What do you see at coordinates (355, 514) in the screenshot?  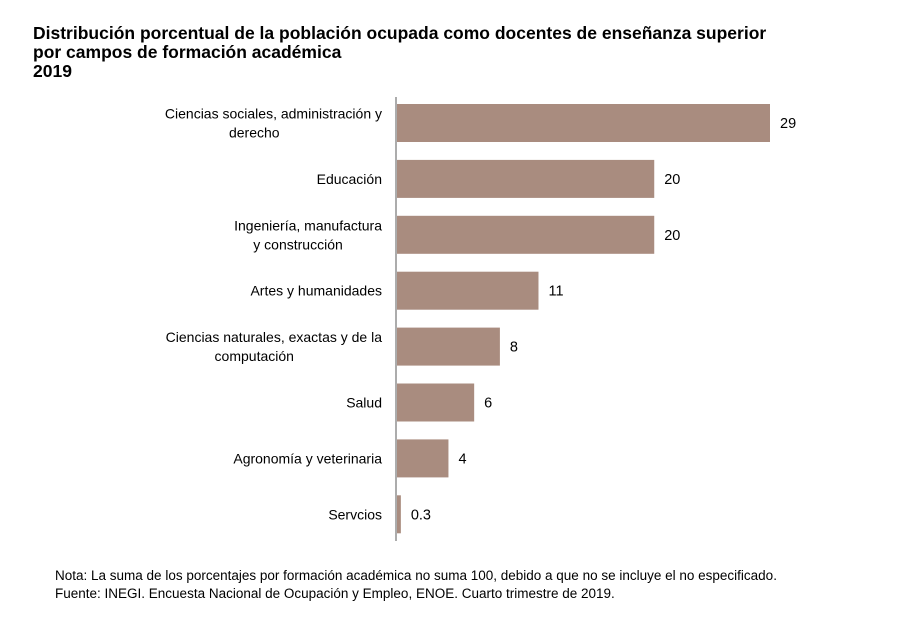 I see `category-label: Servcios` at bounding box center [355, 514].